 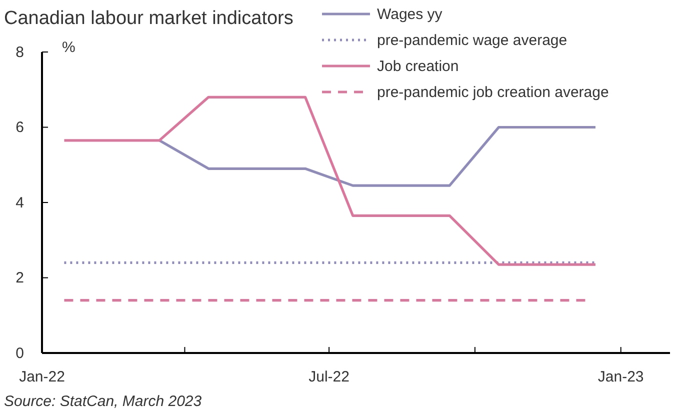 What do you see at coordinates (493, 92) in the screenshot?
I see `legend-label: pre-pandemic job creation average` at bounding box center [493, 92].